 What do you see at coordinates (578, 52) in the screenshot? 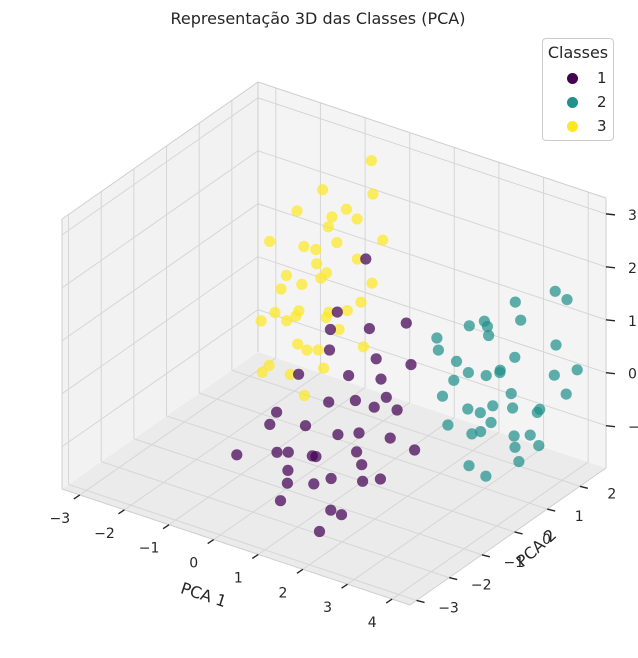
I see `legend-title: Classes` at bounding box center [578, 52].